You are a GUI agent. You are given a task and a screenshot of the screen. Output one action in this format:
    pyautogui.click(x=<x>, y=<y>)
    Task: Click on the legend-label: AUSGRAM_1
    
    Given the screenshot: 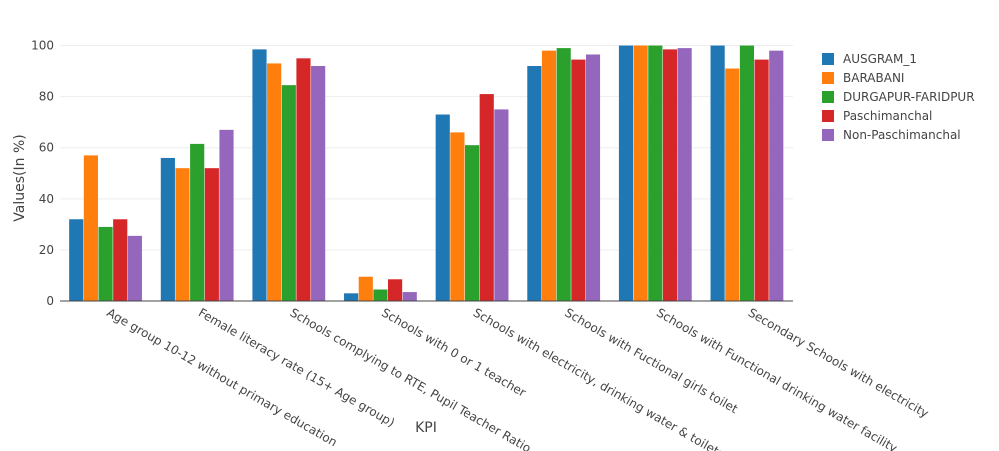 What is the action you would take?
    pyautogui.click(x=880, y=59)
    